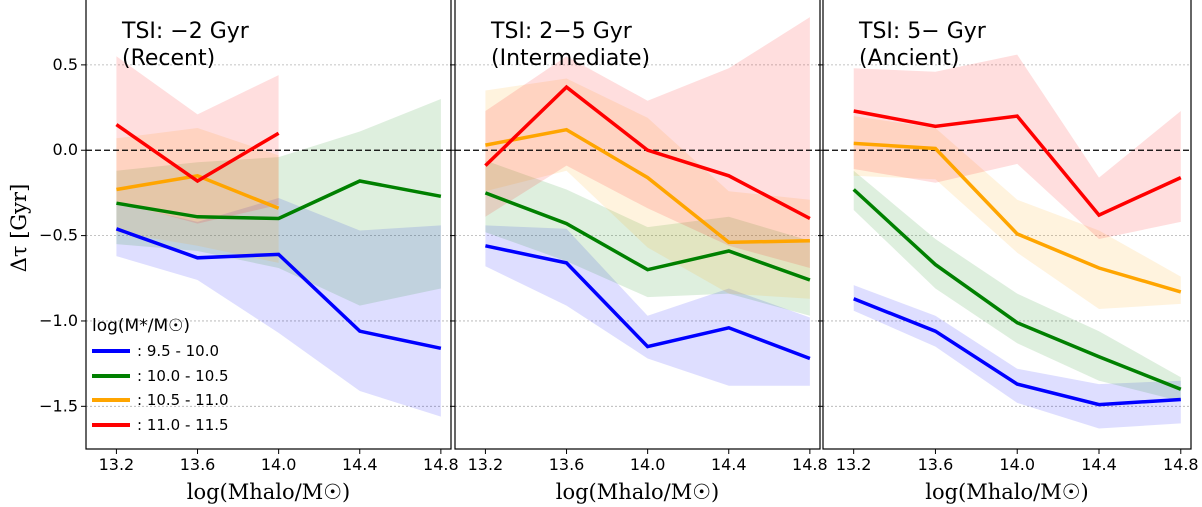  Describe the element at coordinates (58, 320) in the screenshot. I see `y-tick-label: −1.0` at that location.